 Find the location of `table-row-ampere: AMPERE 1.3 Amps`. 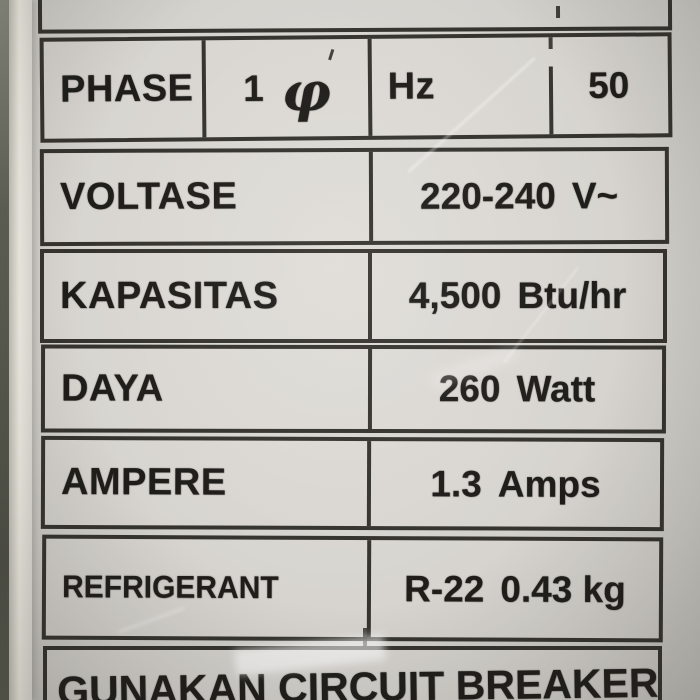

table-row-ampere: AMPERE 1.3 Amps is located at coordinates (352, 483).